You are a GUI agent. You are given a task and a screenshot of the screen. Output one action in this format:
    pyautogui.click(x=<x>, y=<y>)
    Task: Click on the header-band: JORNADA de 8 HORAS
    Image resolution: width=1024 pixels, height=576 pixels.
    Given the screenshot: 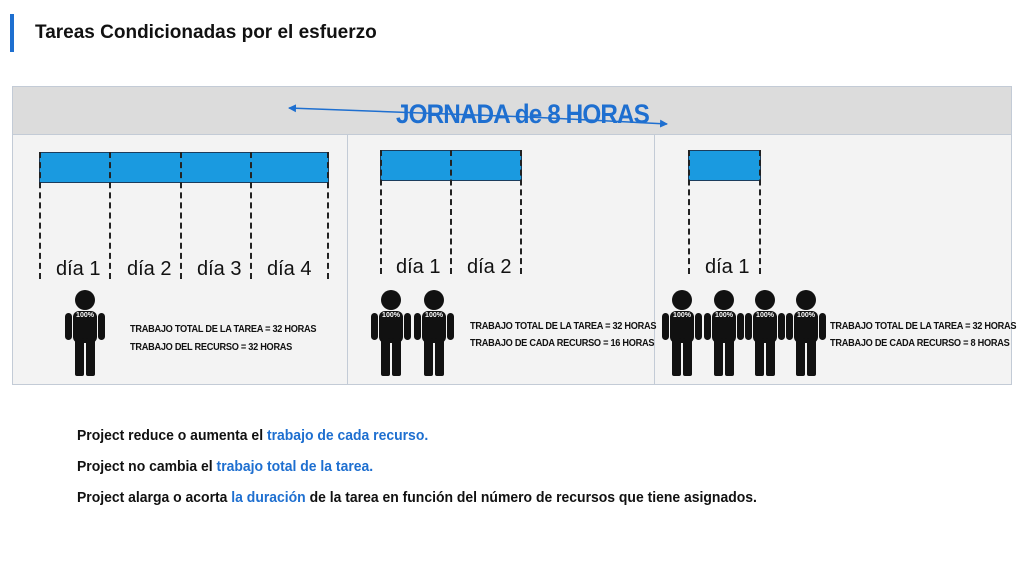 What is the action you would take?
    pyautogui.click(x=512, y=111)
    